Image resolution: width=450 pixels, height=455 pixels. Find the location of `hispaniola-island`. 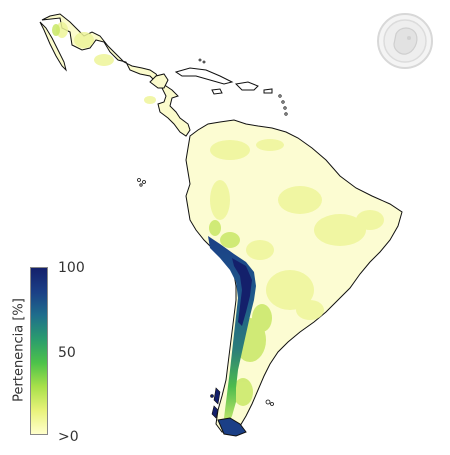

hispaniola-island is located at coordinates (246, 86).